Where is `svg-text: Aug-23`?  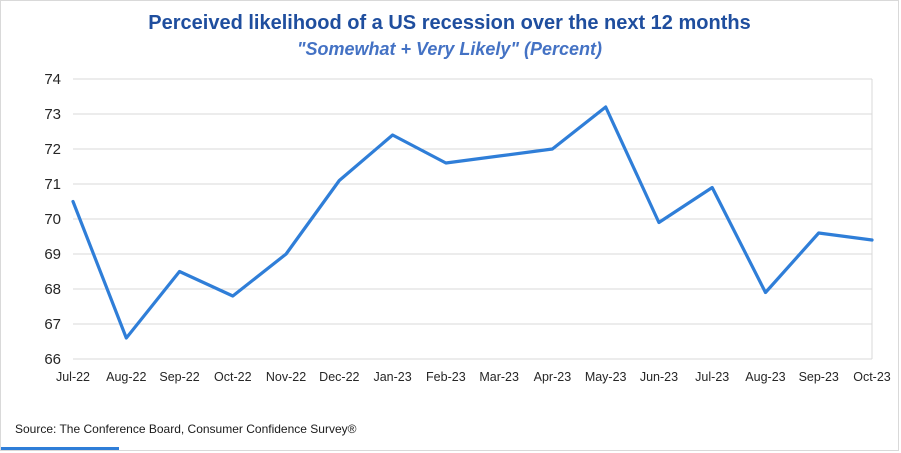
svg-text: Aug-23 is located at coordinates (765, 377).